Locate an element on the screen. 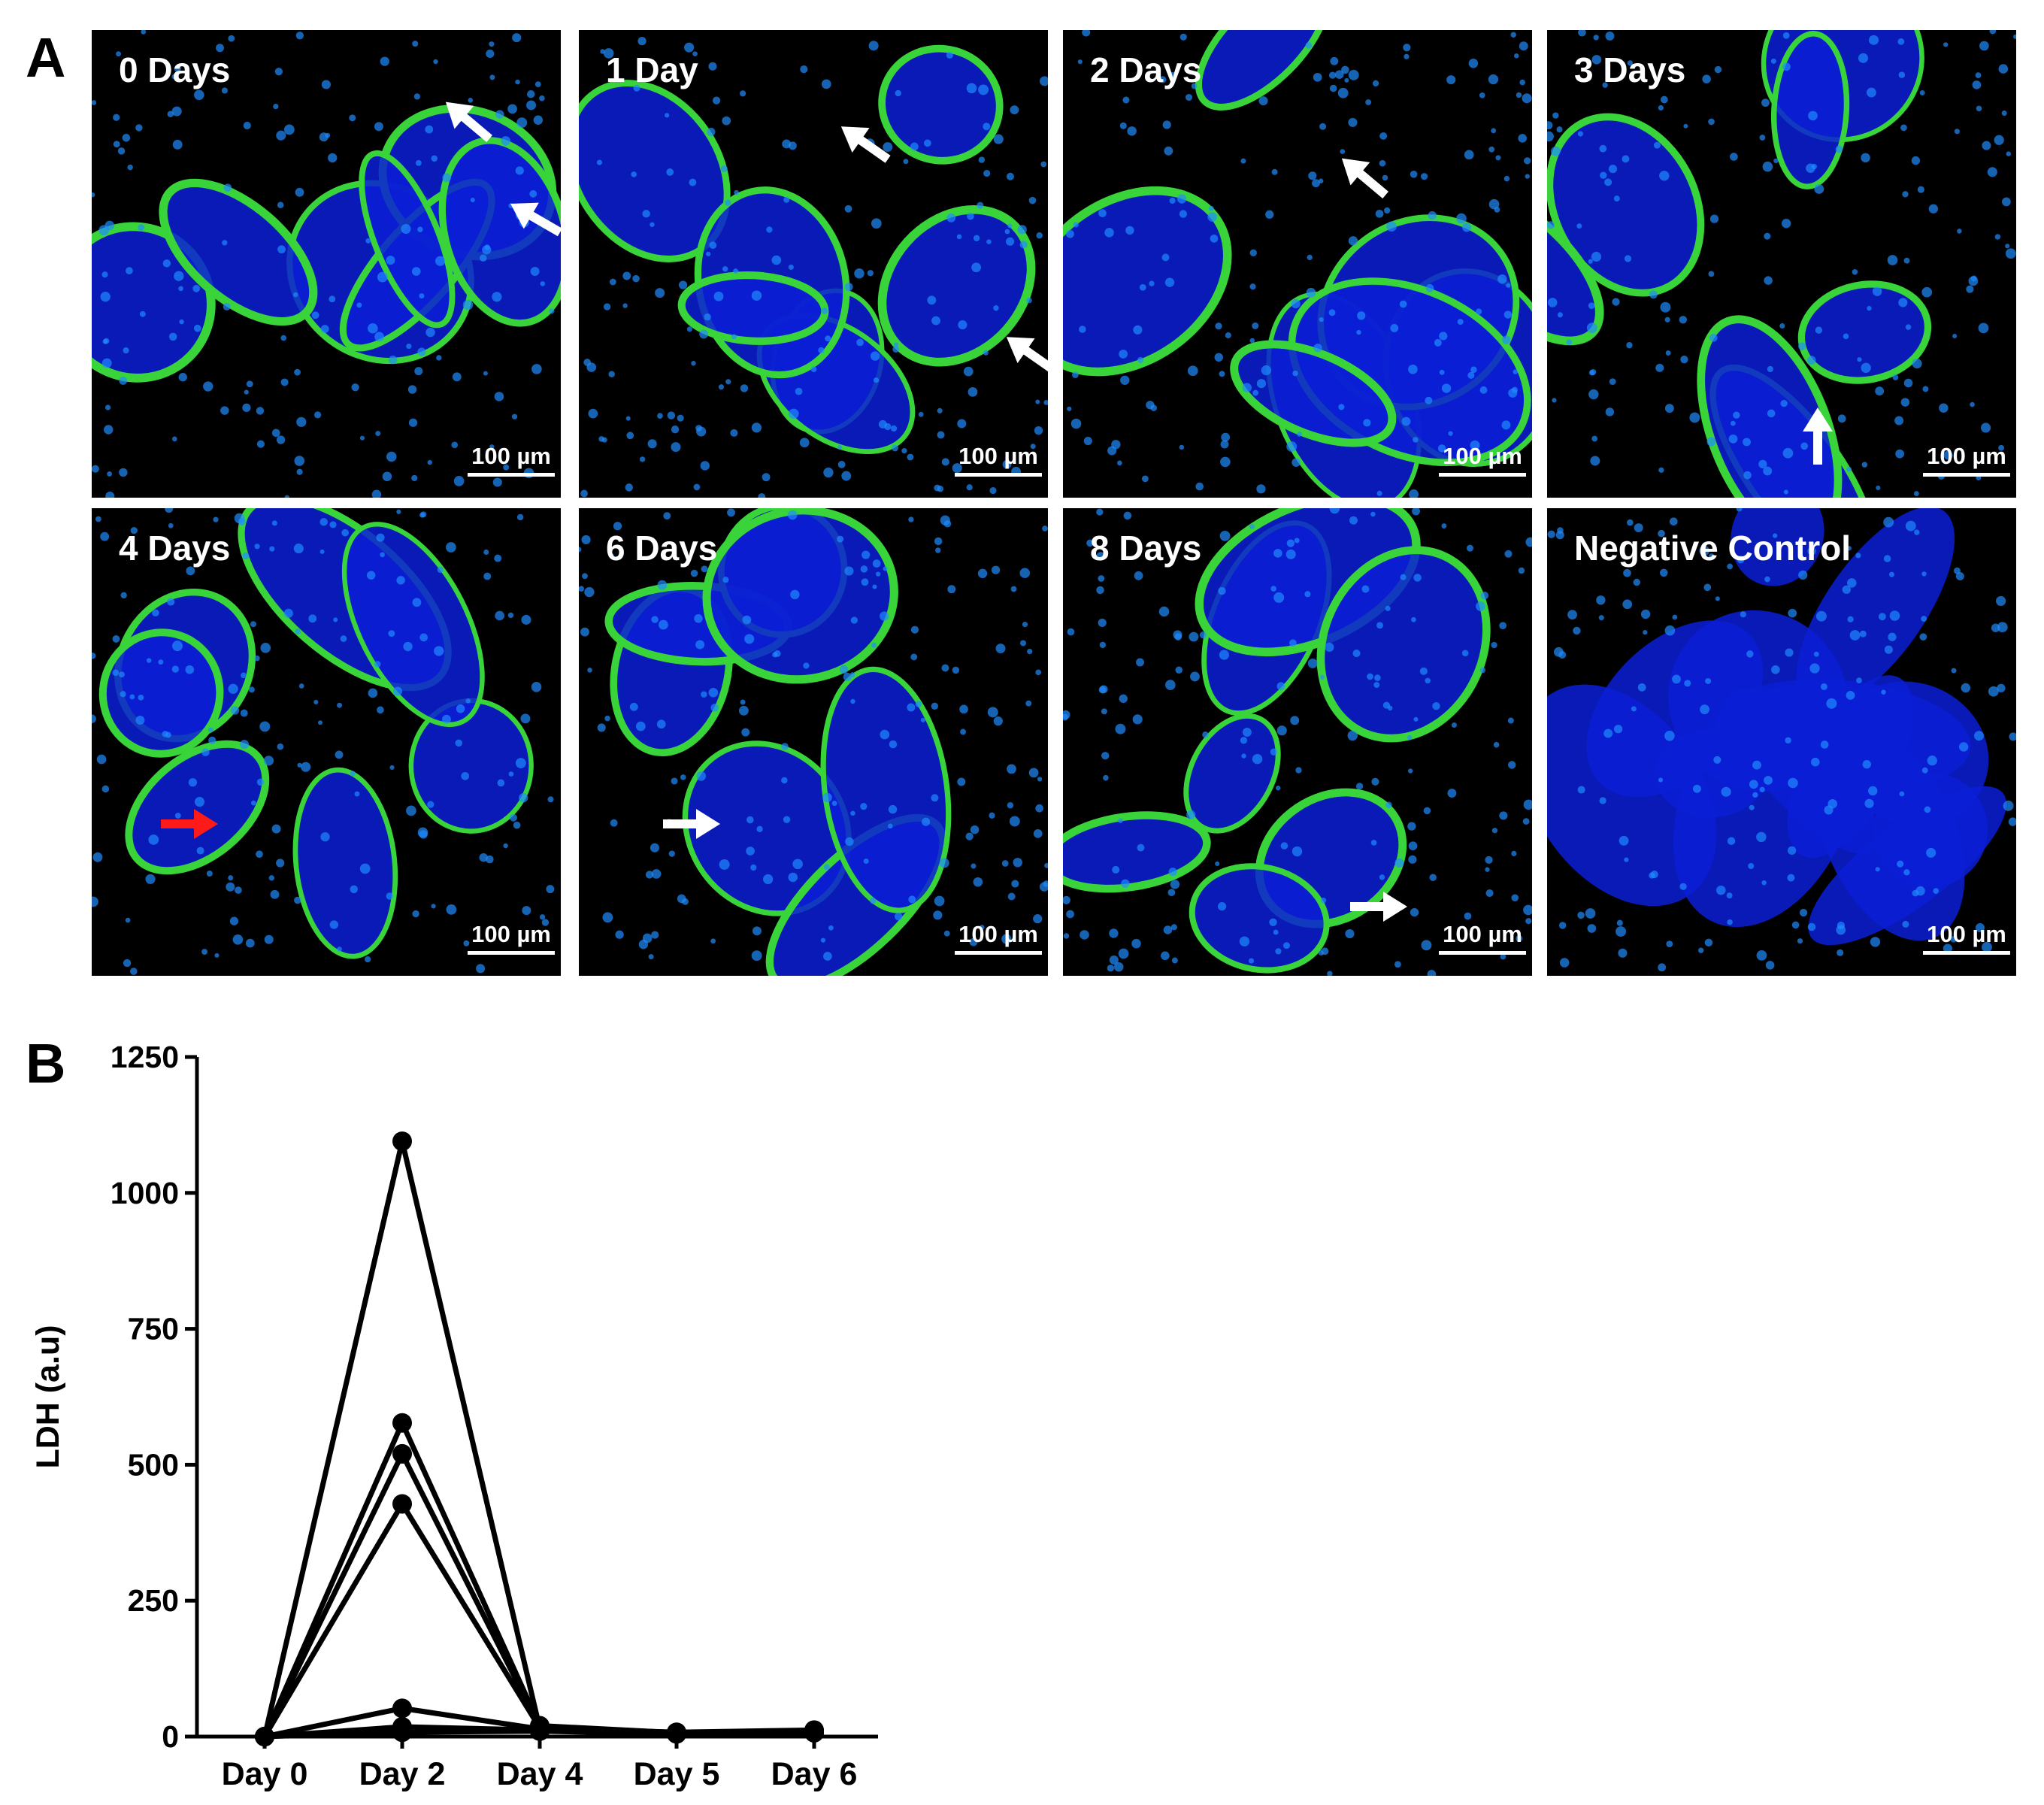 This screenshot has height=1805, width=2044. red-arrow-icon is located at coordinates (189, 824).